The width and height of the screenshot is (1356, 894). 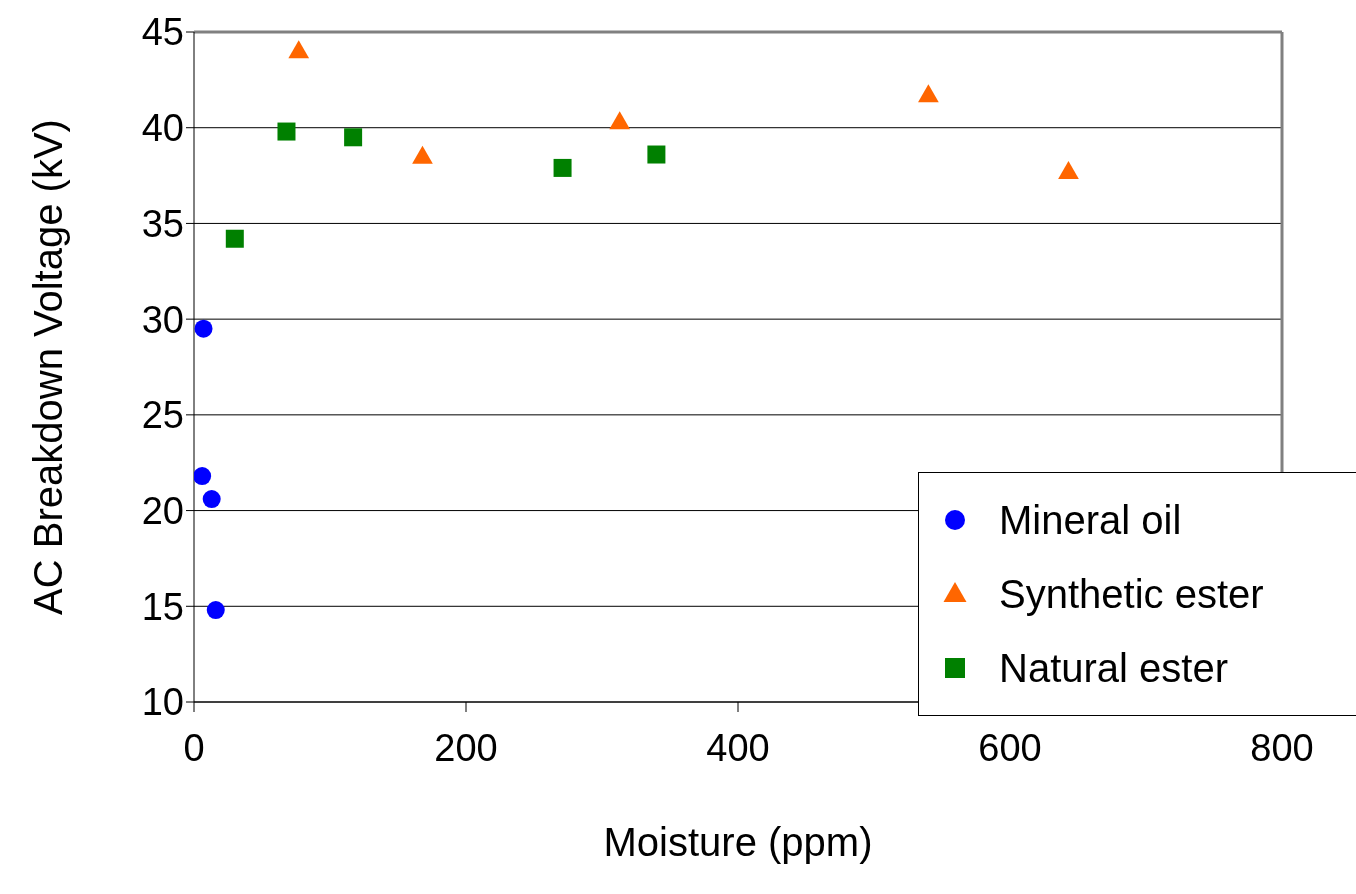 I want to click on x-axis-title: Moisture (ppm), so click(x=738, y=842).